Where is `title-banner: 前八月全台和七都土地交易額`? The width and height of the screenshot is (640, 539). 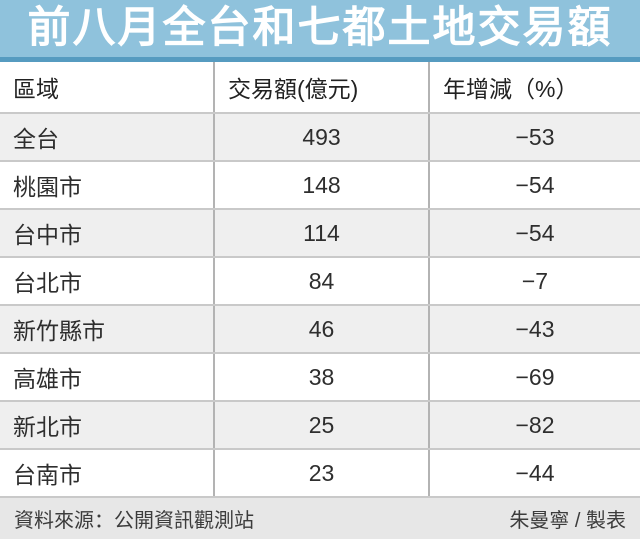 title-banner: 前八月全台和七都土地交易額 is located at coordinates (320, 28).